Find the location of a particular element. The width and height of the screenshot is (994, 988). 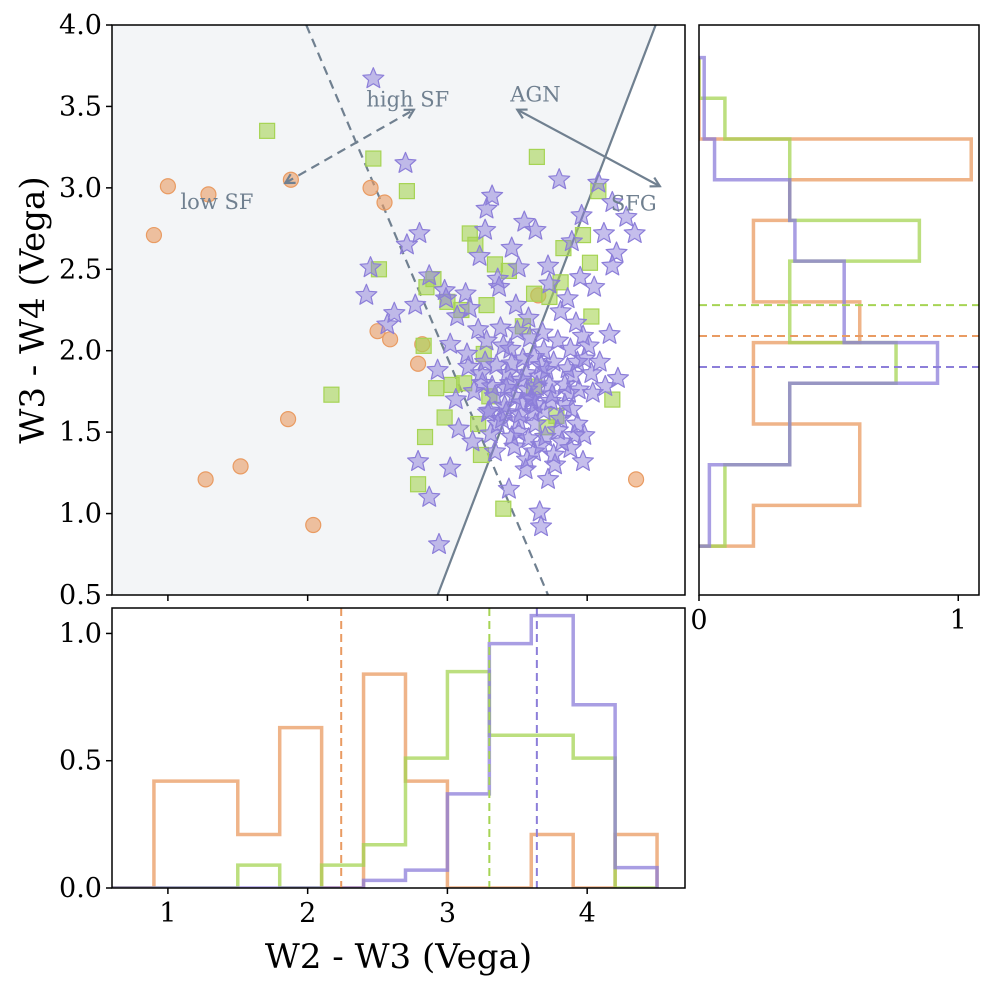

main-y-tick-label: 2.5 is located at coordinates (80, 269).